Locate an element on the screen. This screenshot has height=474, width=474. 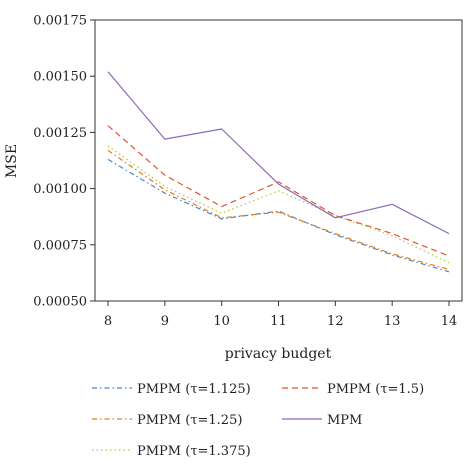
x-axis: 8 9 10 11 12 13 14 is located at coordinates (280, 315).